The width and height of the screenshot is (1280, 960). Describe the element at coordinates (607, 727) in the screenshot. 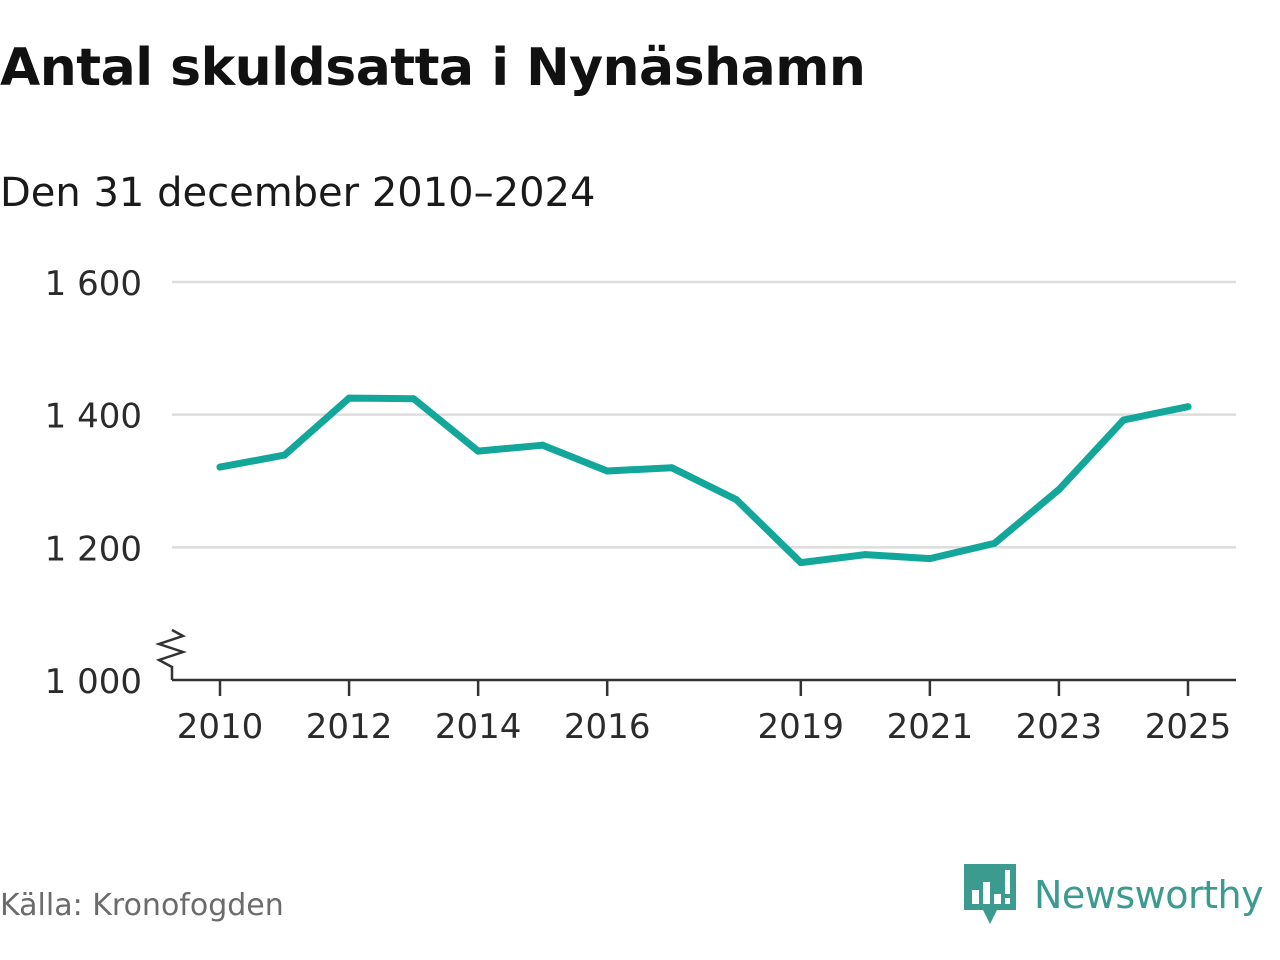

I see `x-tick-label: 2016` at that location.